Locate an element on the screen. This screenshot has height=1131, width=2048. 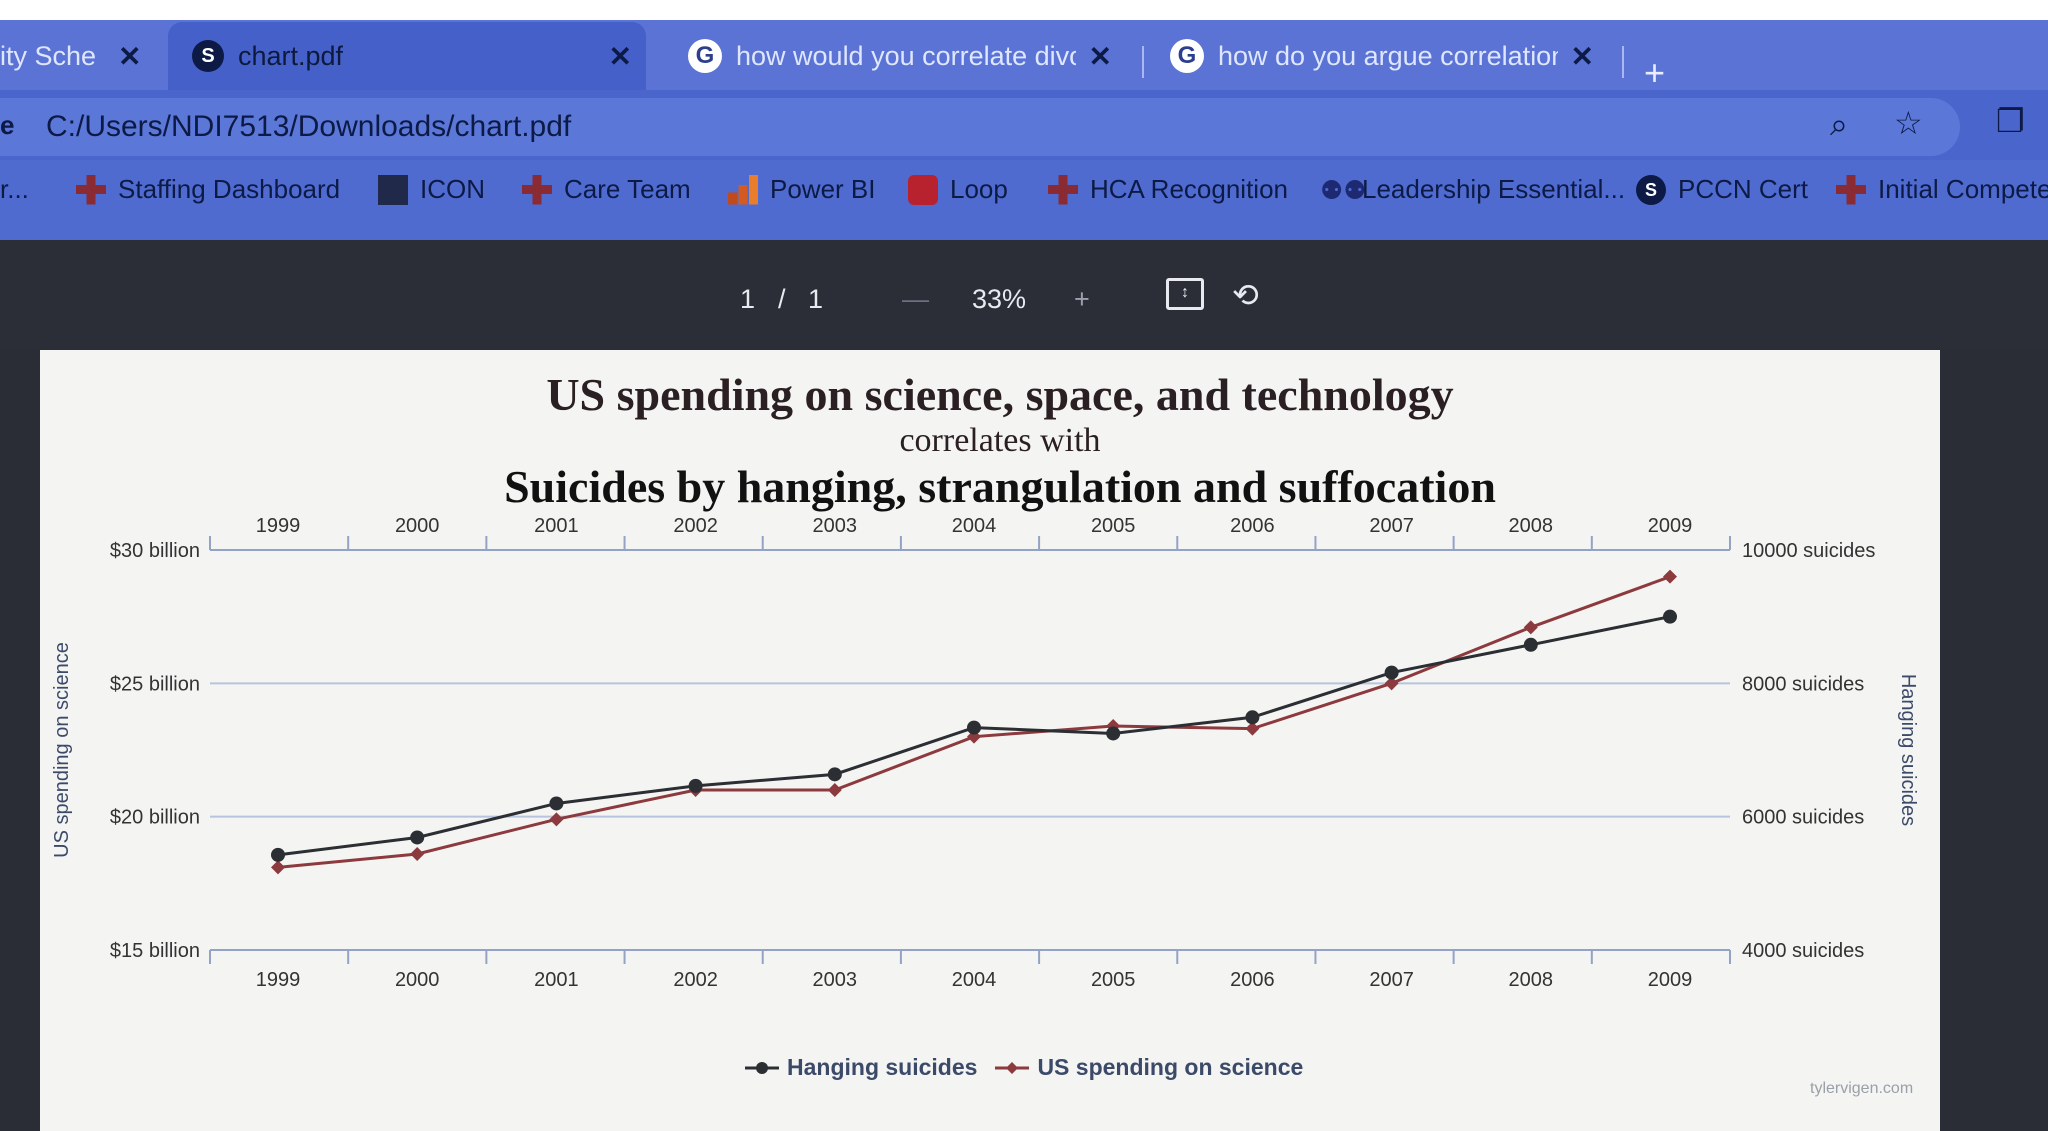
zoom-out-button: — is located at coordinates (915, 299).